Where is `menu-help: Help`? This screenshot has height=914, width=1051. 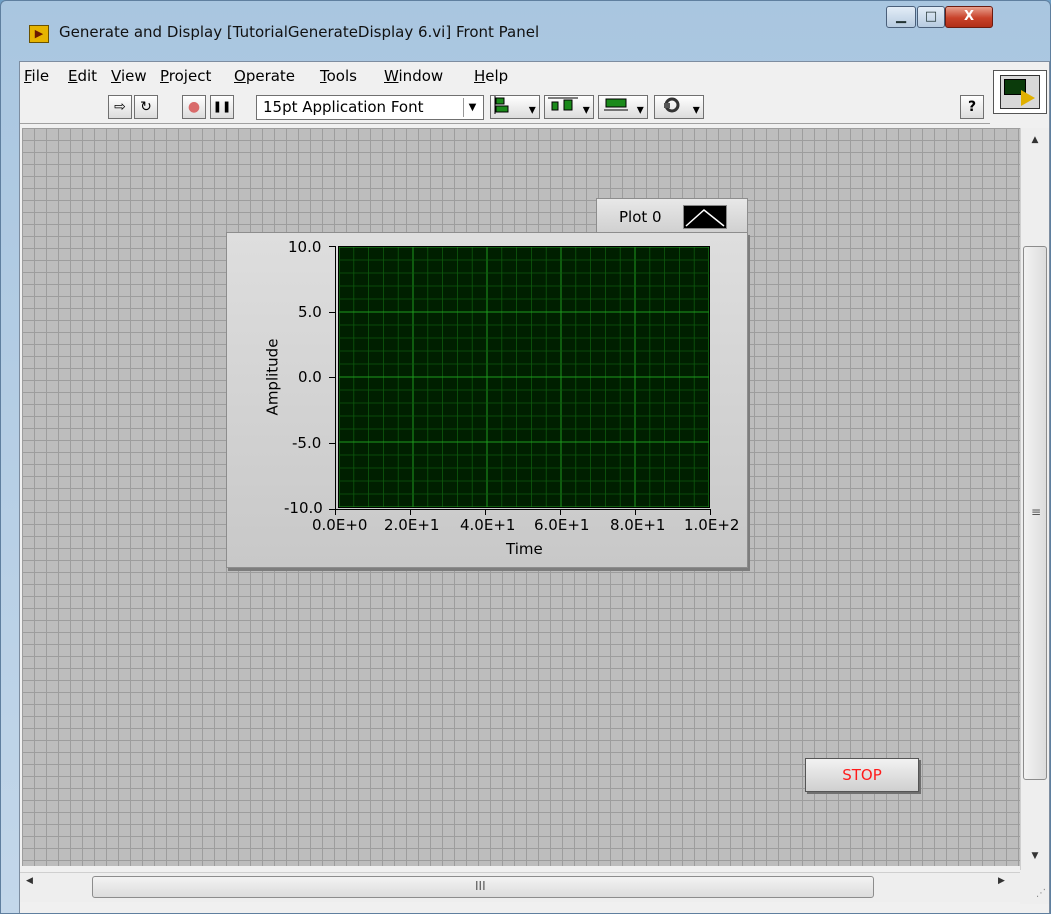
menu-help: Help is located at coordinates (491, 76).